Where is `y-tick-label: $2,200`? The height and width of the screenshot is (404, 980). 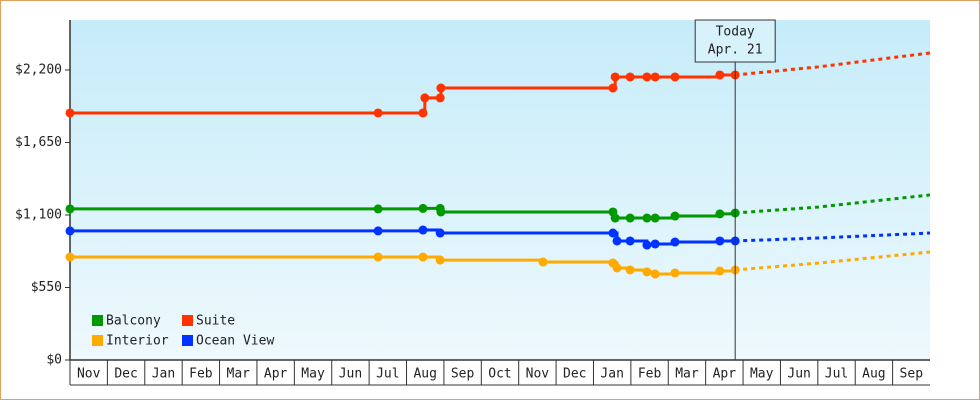
y-tick-label: $2,200 is located at coordinates (38, 69).